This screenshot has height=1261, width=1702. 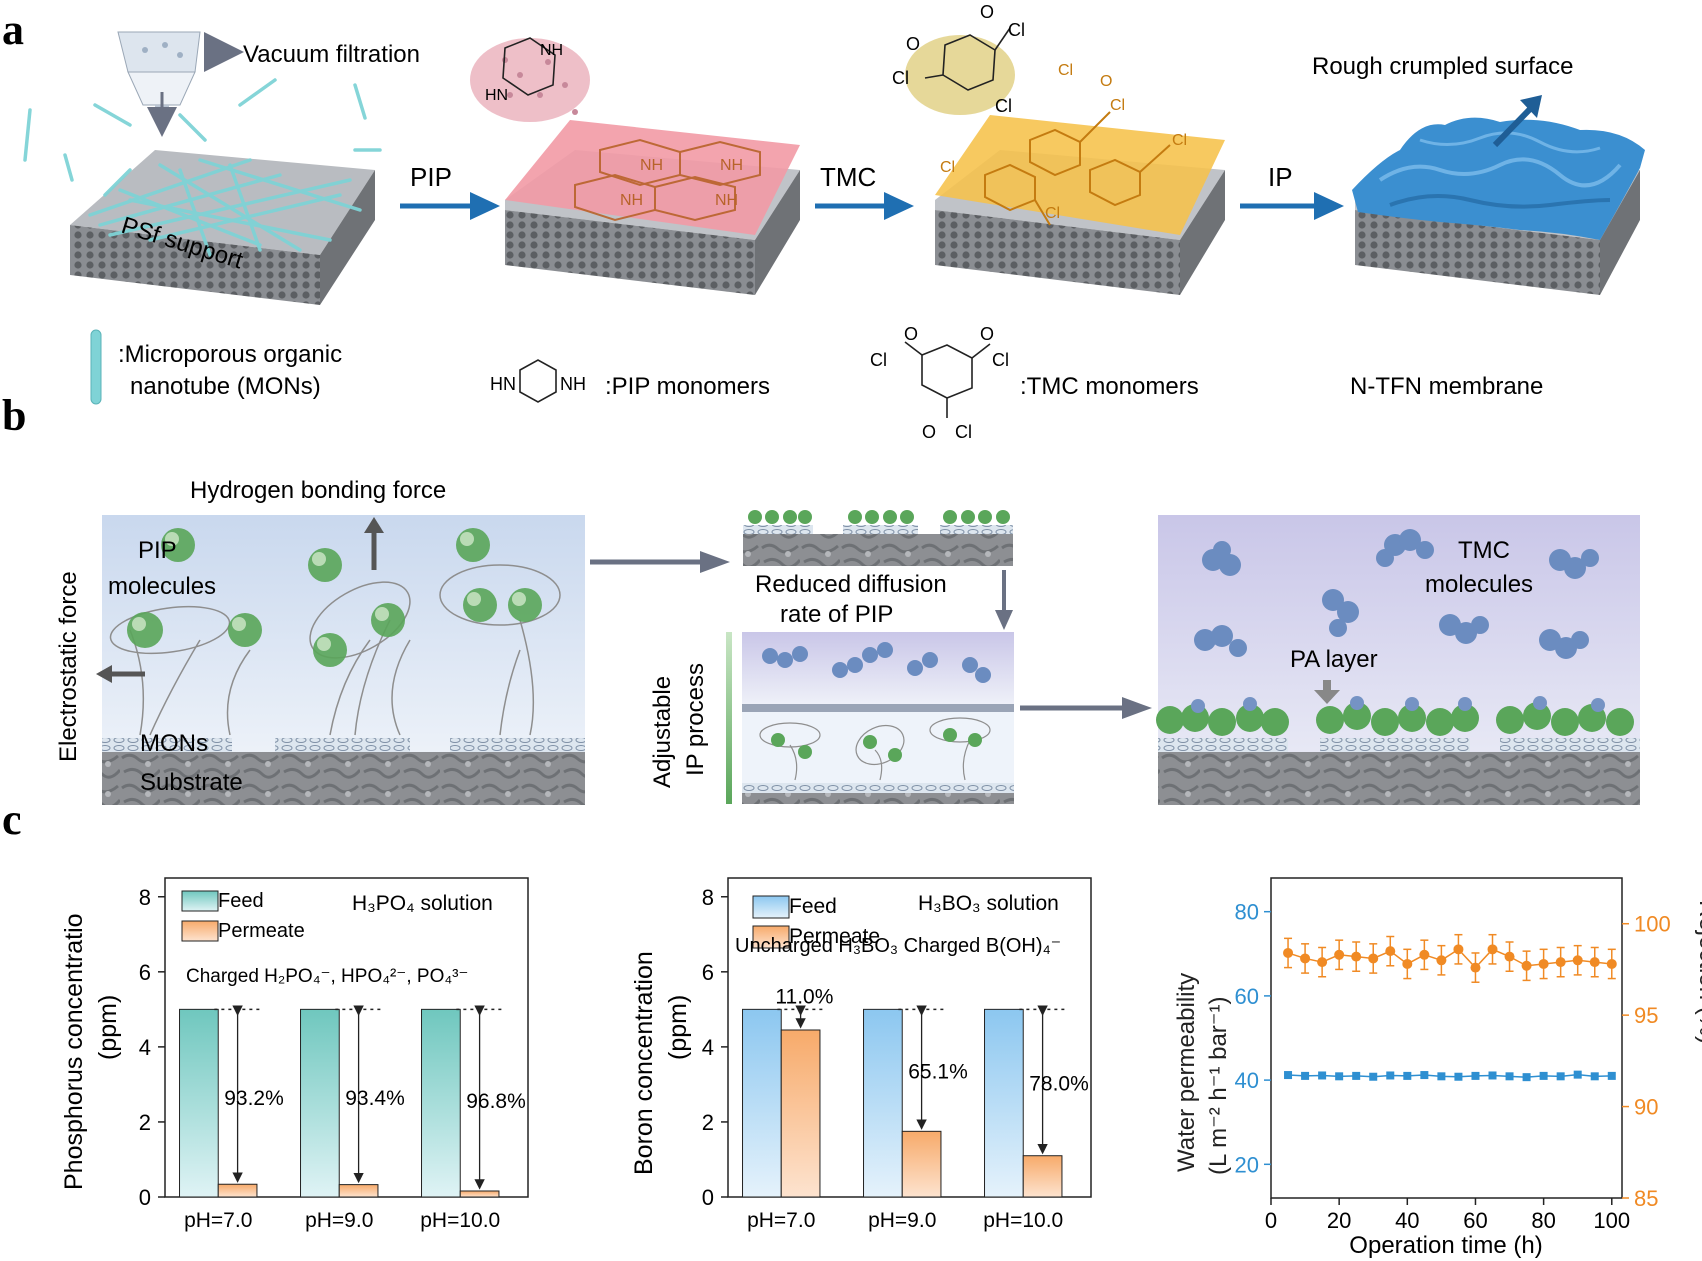 What do you see at coordinates (771, 907) in the screenshot?
I see `chart2-legend-feed-swatch` at bounding box center [771, 907].